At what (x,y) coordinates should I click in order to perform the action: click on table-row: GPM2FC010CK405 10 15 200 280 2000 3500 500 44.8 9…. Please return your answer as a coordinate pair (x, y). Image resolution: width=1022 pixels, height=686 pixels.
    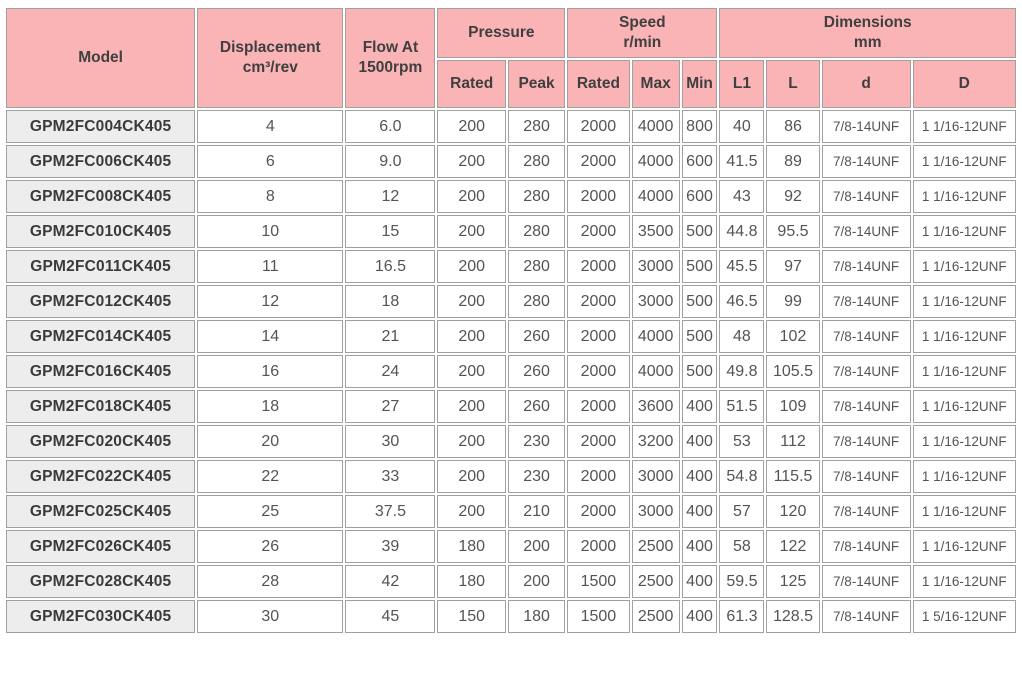
    Looking at the image, I should click on (511, 231).